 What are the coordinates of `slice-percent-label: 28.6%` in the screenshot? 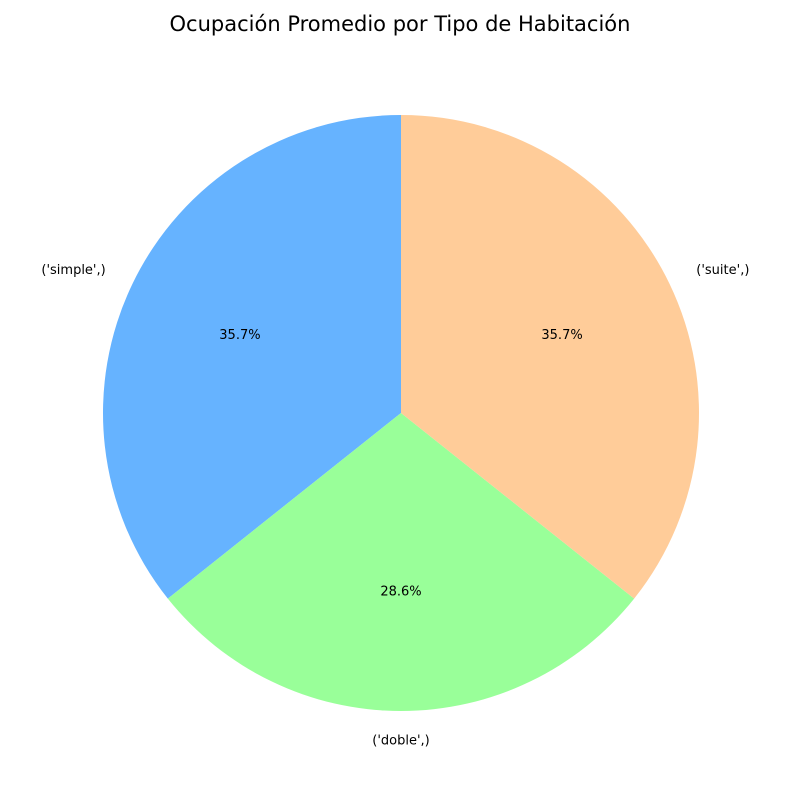 It's located at (400, 591).